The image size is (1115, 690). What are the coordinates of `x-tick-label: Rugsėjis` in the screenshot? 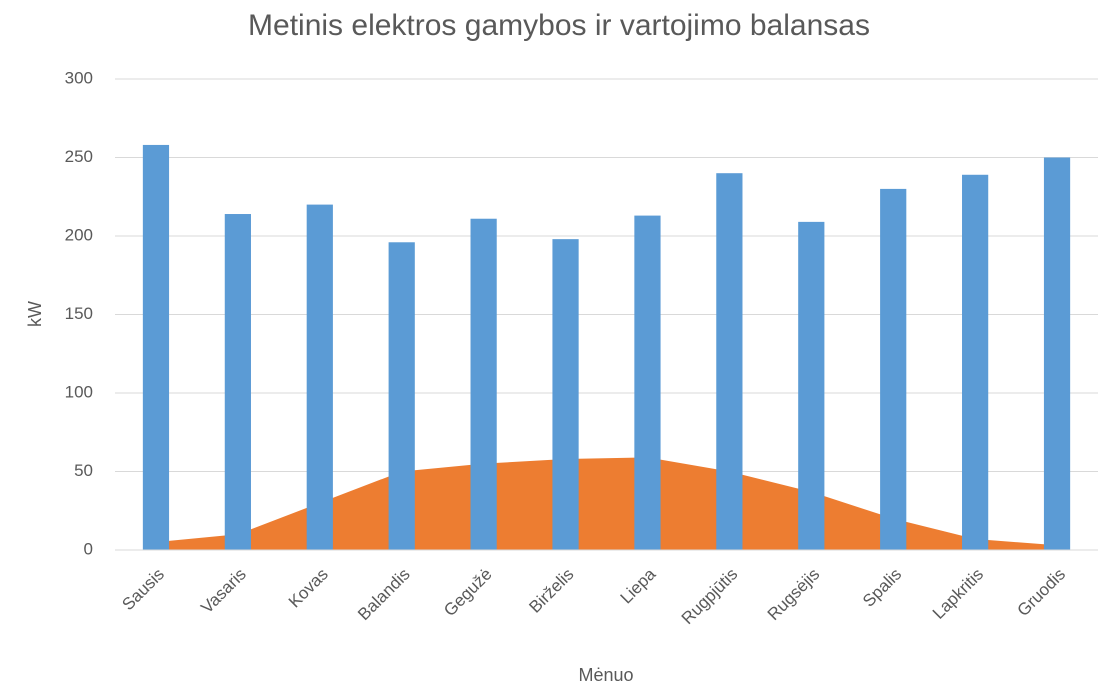 It's located at (794, 595).